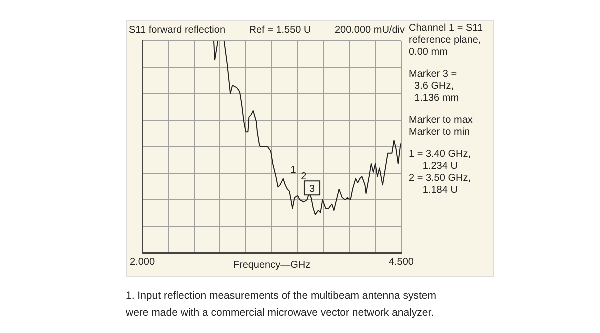 This screenshot has width=600, height=333. What do you see at coordinates (177, 30) in the screenshot?
I see `chart-title: S11 forward reflection` at bounding box center [177, 30].